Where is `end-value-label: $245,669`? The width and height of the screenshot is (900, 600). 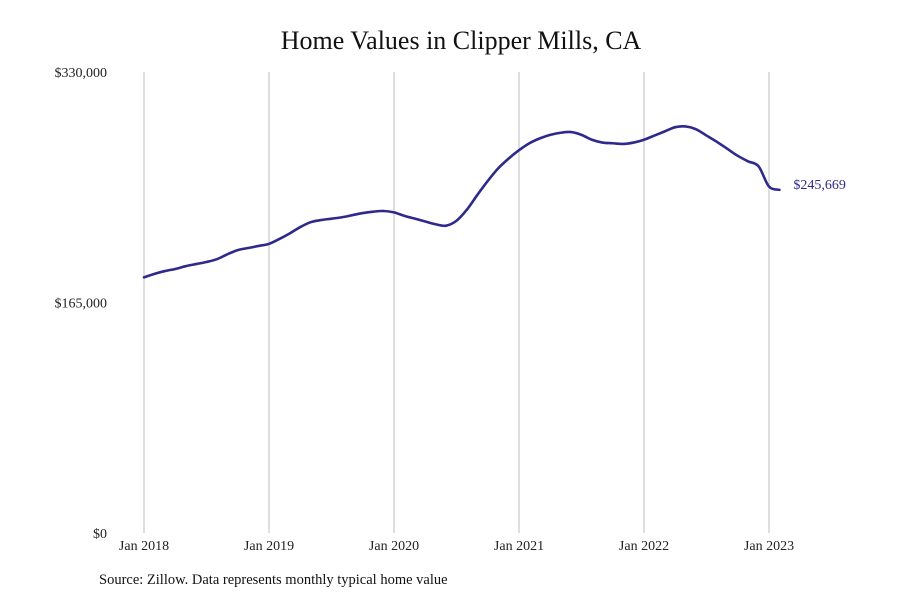 end-value-label: $245,669 is located at coordinates (819, 185).